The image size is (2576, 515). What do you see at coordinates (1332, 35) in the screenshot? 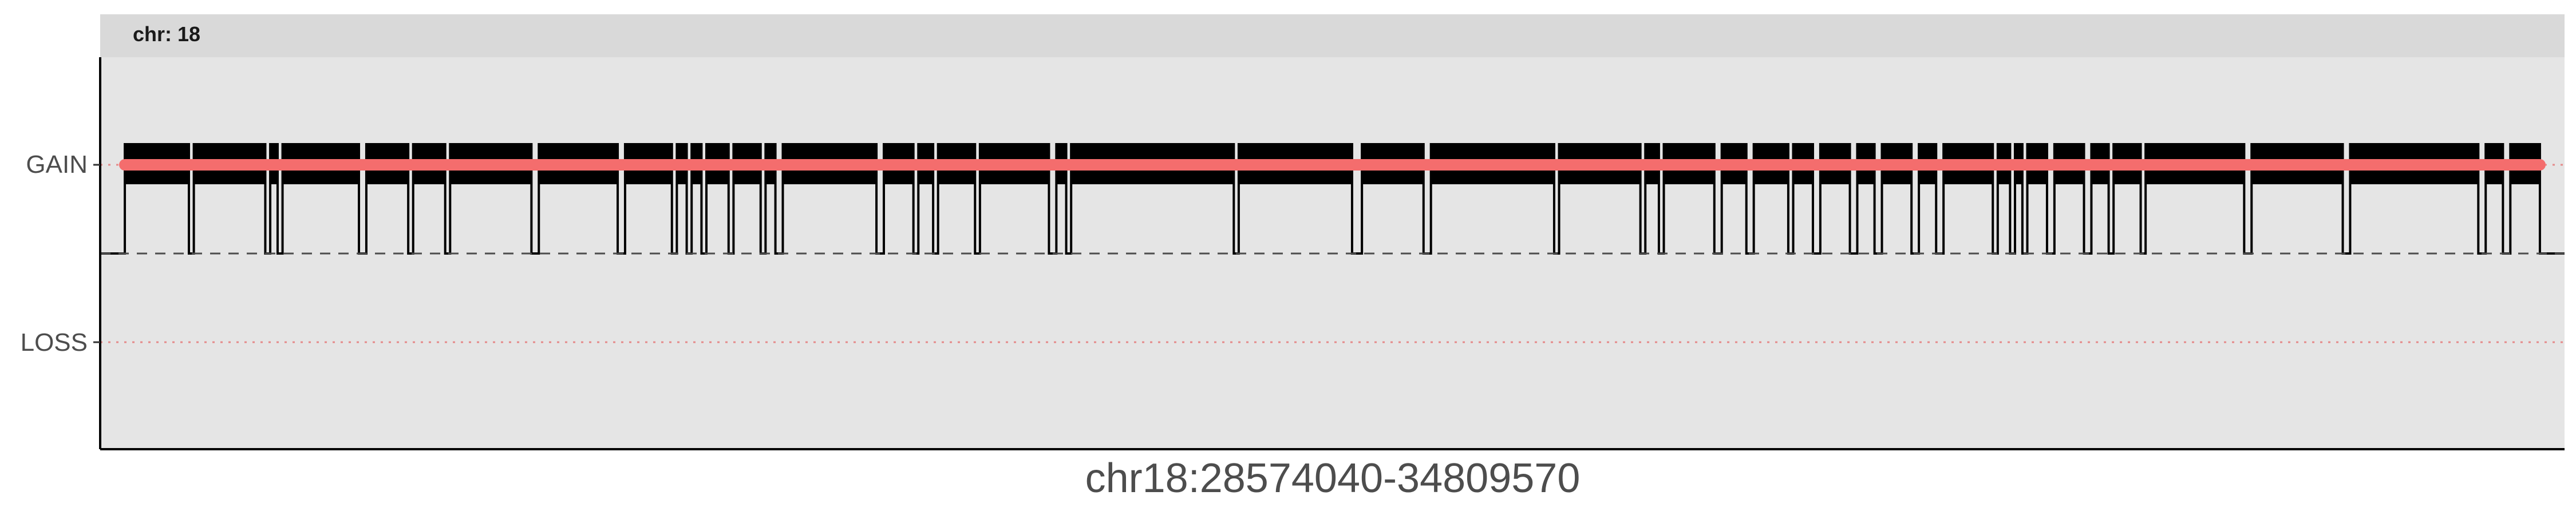
I see `facet-strip` at bounding box center [1332, 35].